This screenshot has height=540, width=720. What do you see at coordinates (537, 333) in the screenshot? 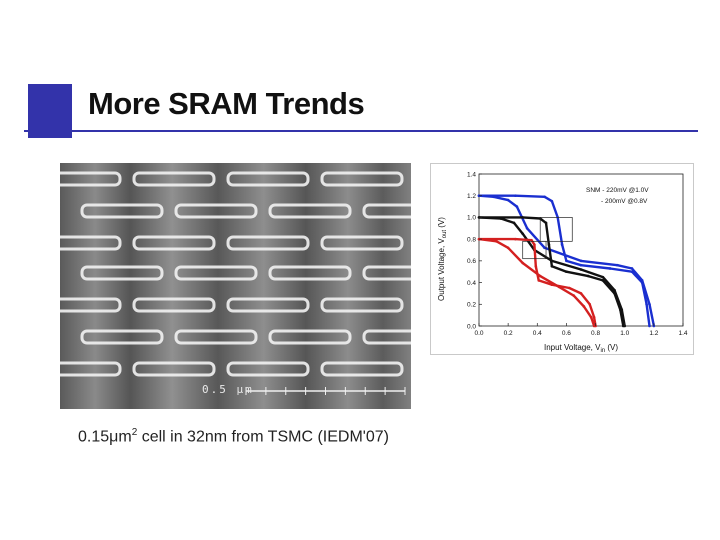
I see `x-tick-label: 0.4` at bounding box center [537, 333].